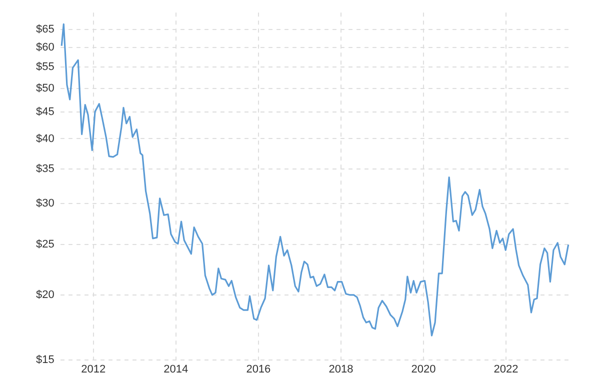 The height and width of the screenshot is (381, 604). I want to click on y-tick-label: $35, so click(45, 168).